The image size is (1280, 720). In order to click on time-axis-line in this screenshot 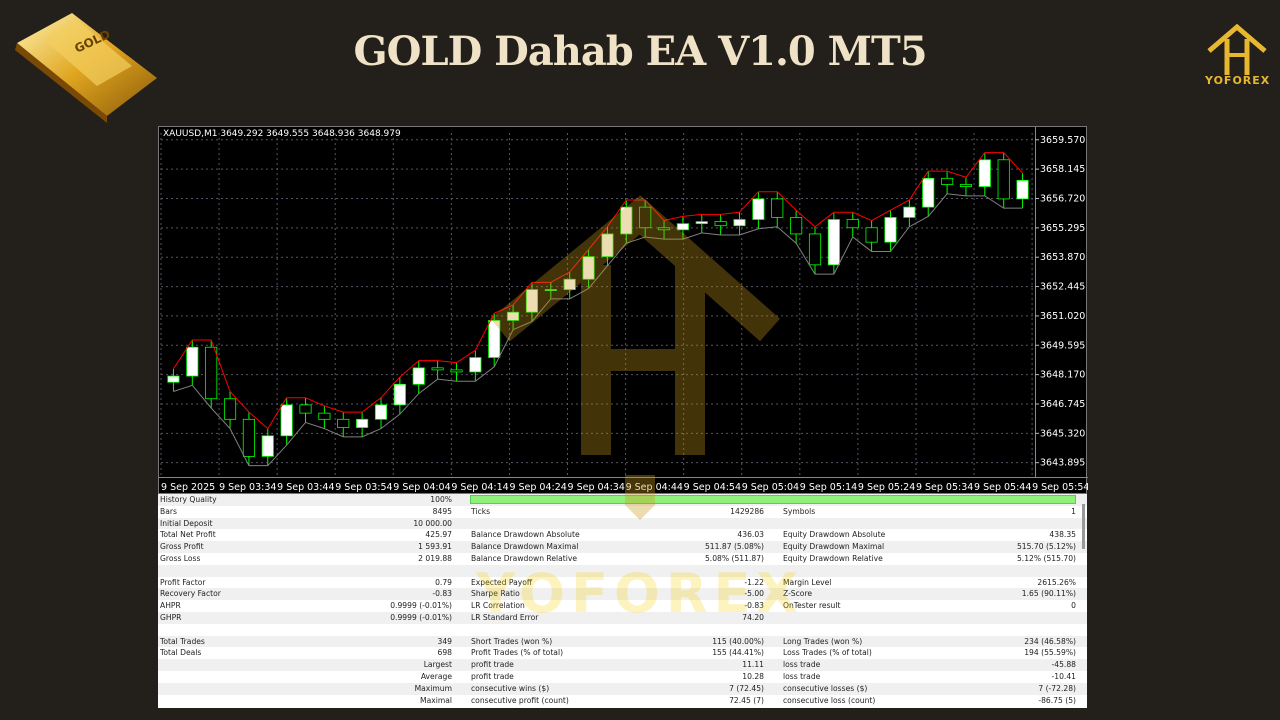, I will do `click(623, 477)`.